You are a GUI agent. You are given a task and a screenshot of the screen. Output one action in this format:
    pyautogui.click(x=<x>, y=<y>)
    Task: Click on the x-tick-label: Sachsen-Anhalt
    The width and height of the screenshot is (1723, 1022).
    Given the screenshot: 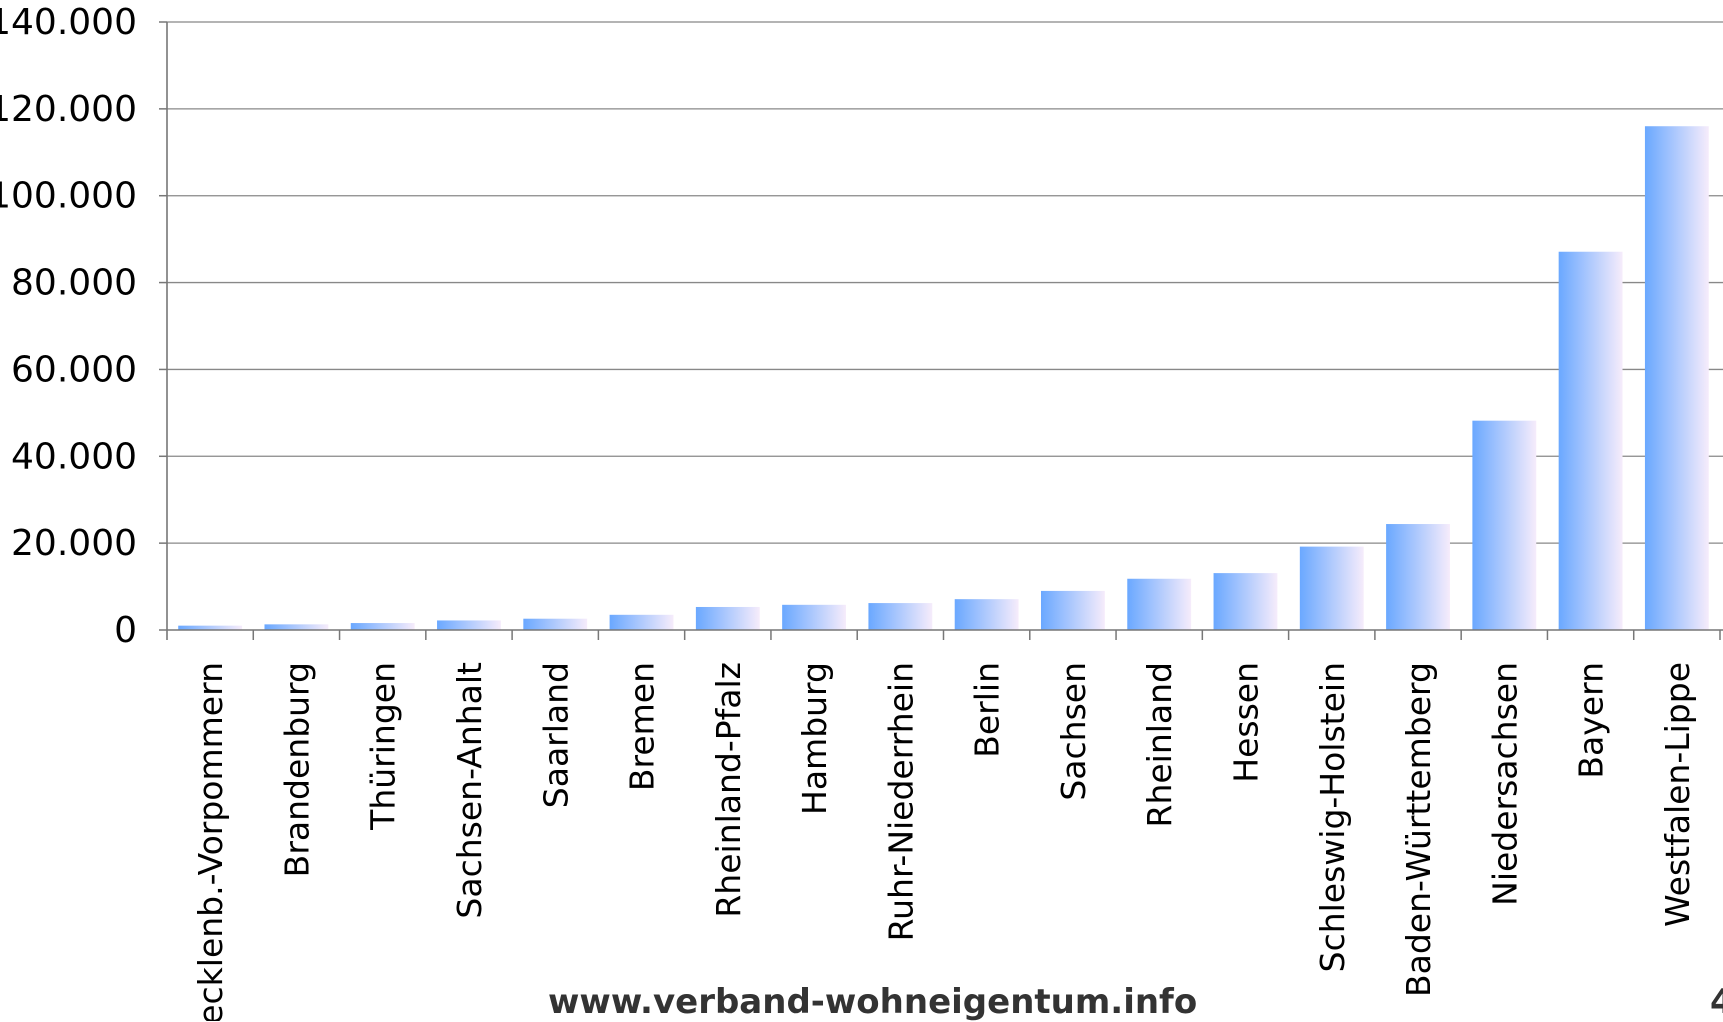 What is the action you would take?
    pyautogui.click(x=469, y=790)
    